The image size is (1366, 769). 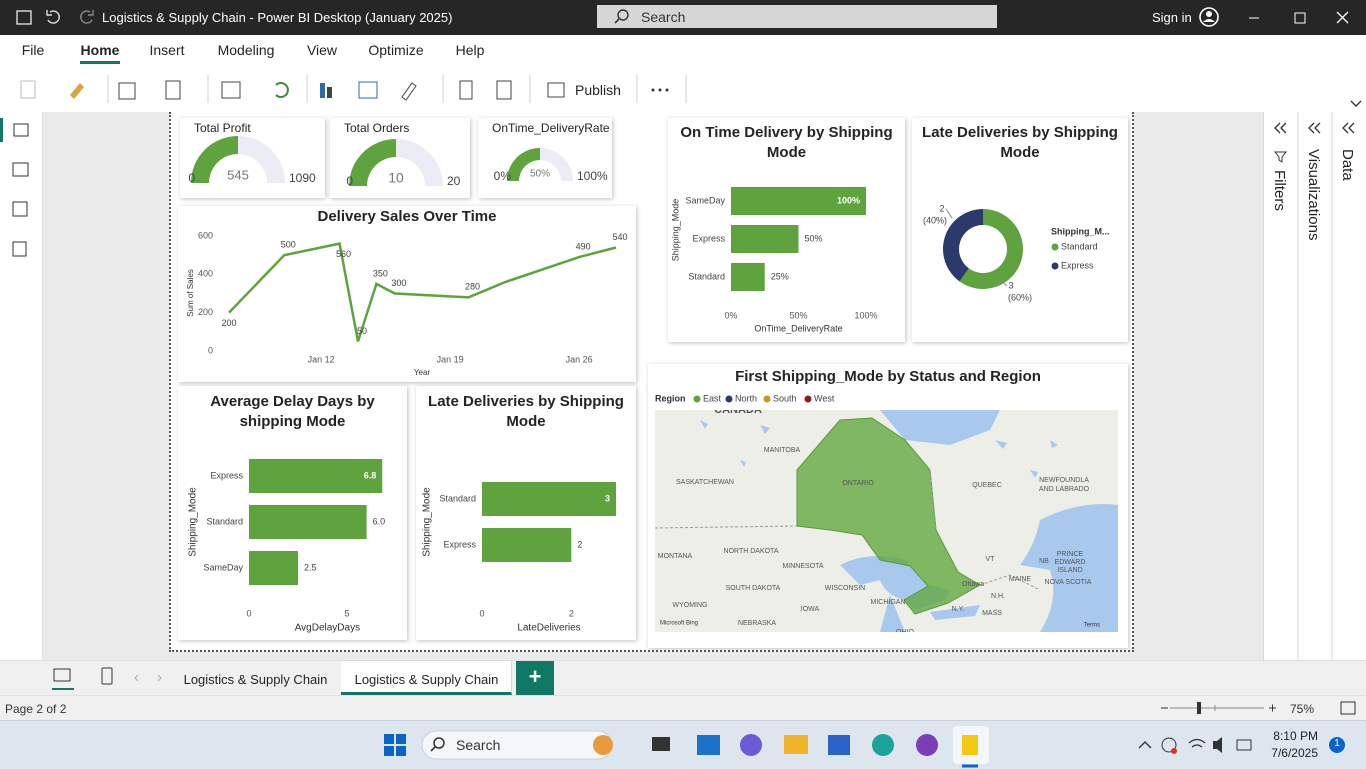 What do you see at coordinates (751, 551) in the screenshot?
I see `map-place: NORTH DAKOTA` at bounding box center [751, 551].